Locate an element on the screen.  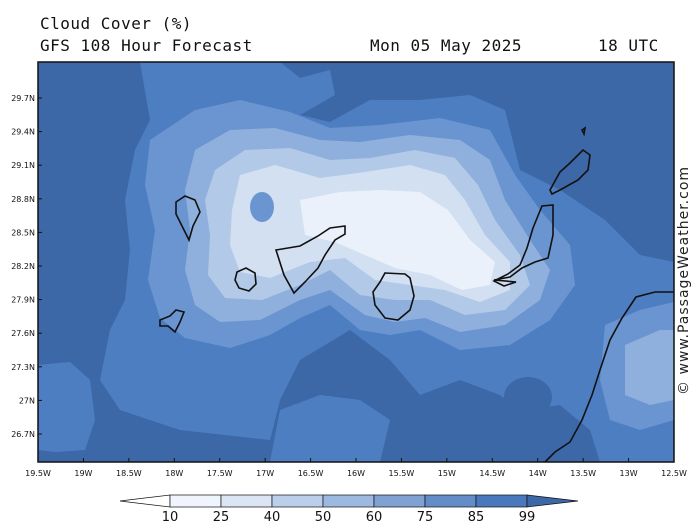
el-hierro-island is located at coordinates (172, 321).